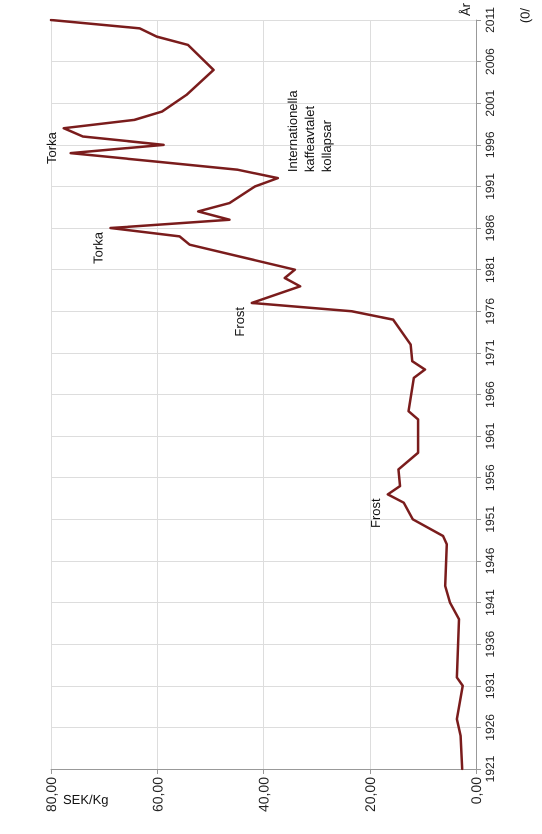  I want to click on annotation: Internationella kaffeavtalet kollapsar, so click(309, 131).